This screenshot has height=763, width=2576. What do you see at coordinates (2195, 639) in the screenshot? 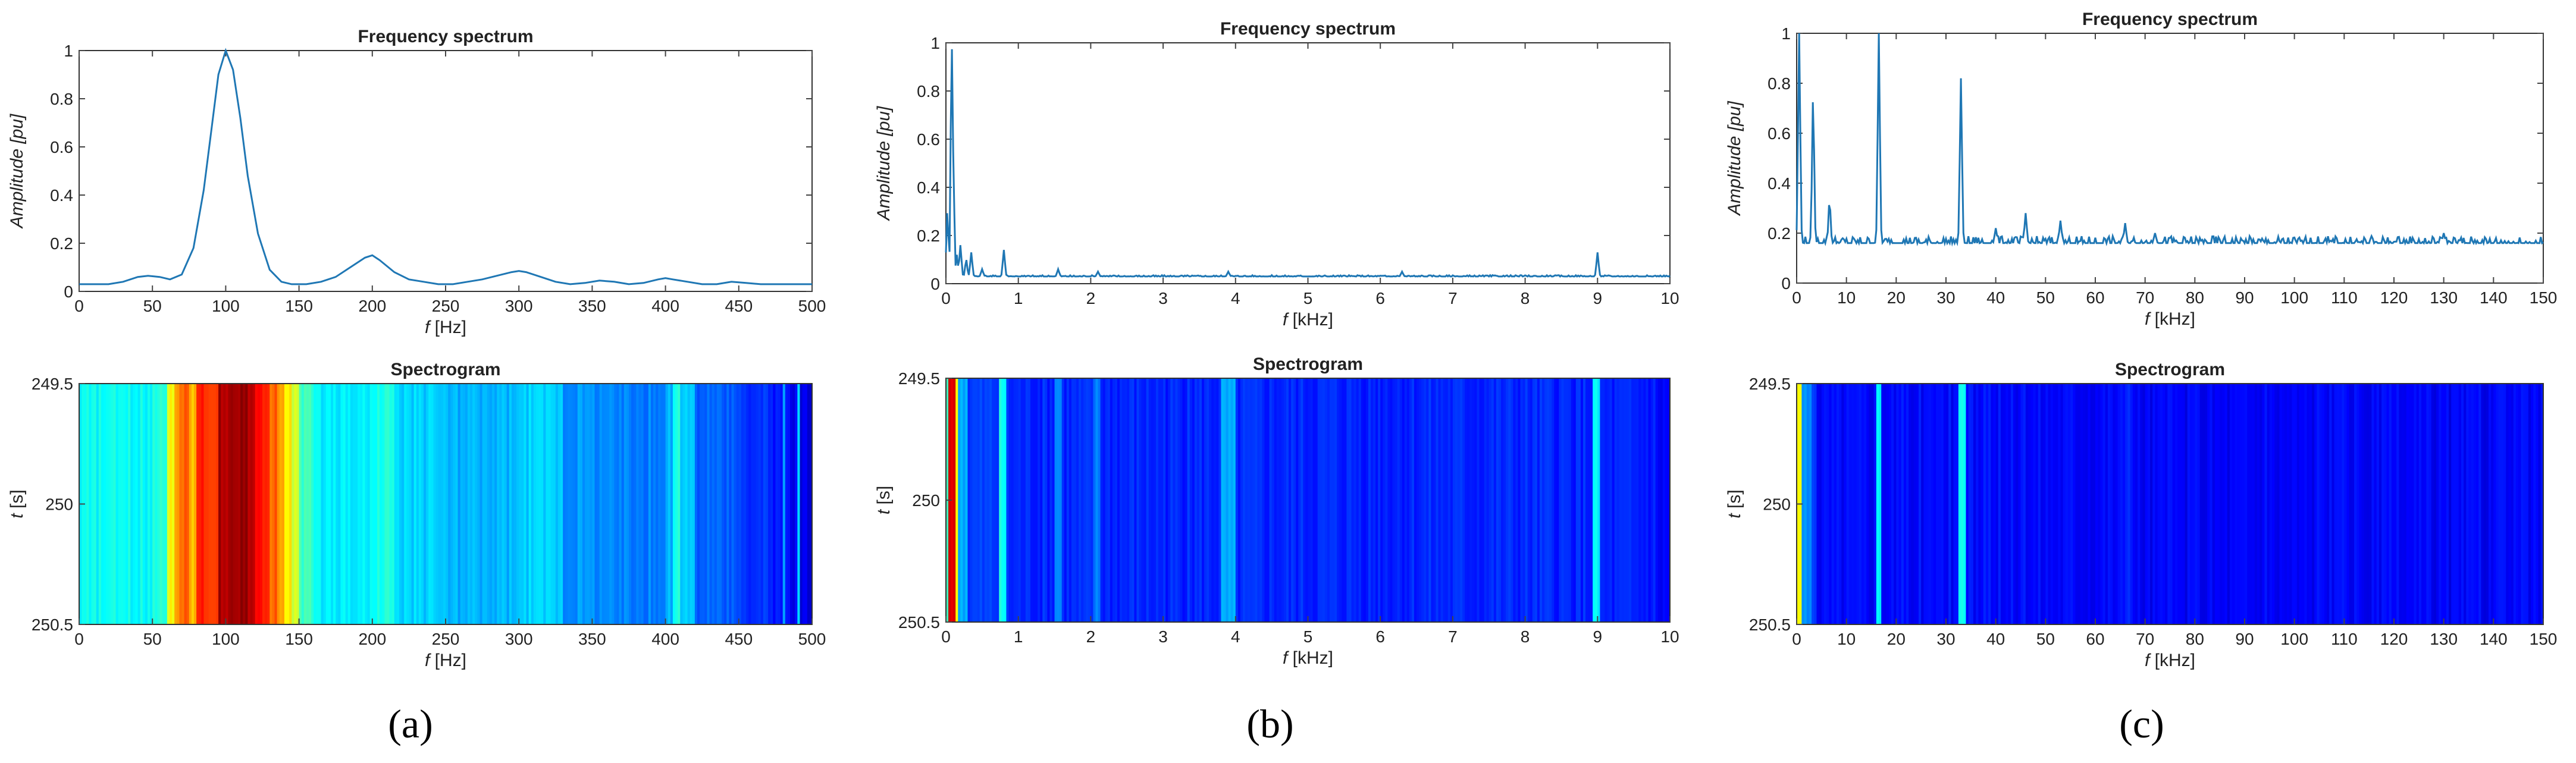
I see `x-tick-label: 80` at bounding box center [2195, 639].